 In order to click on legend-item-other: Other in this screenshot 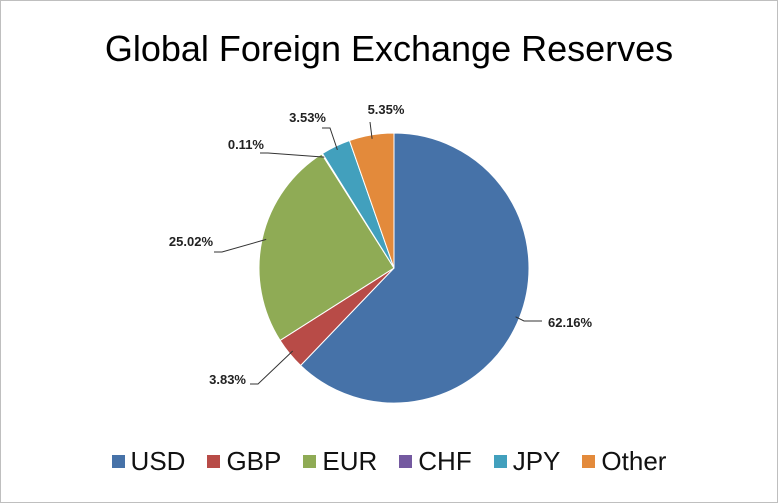, I will do `click(624, 461)`.